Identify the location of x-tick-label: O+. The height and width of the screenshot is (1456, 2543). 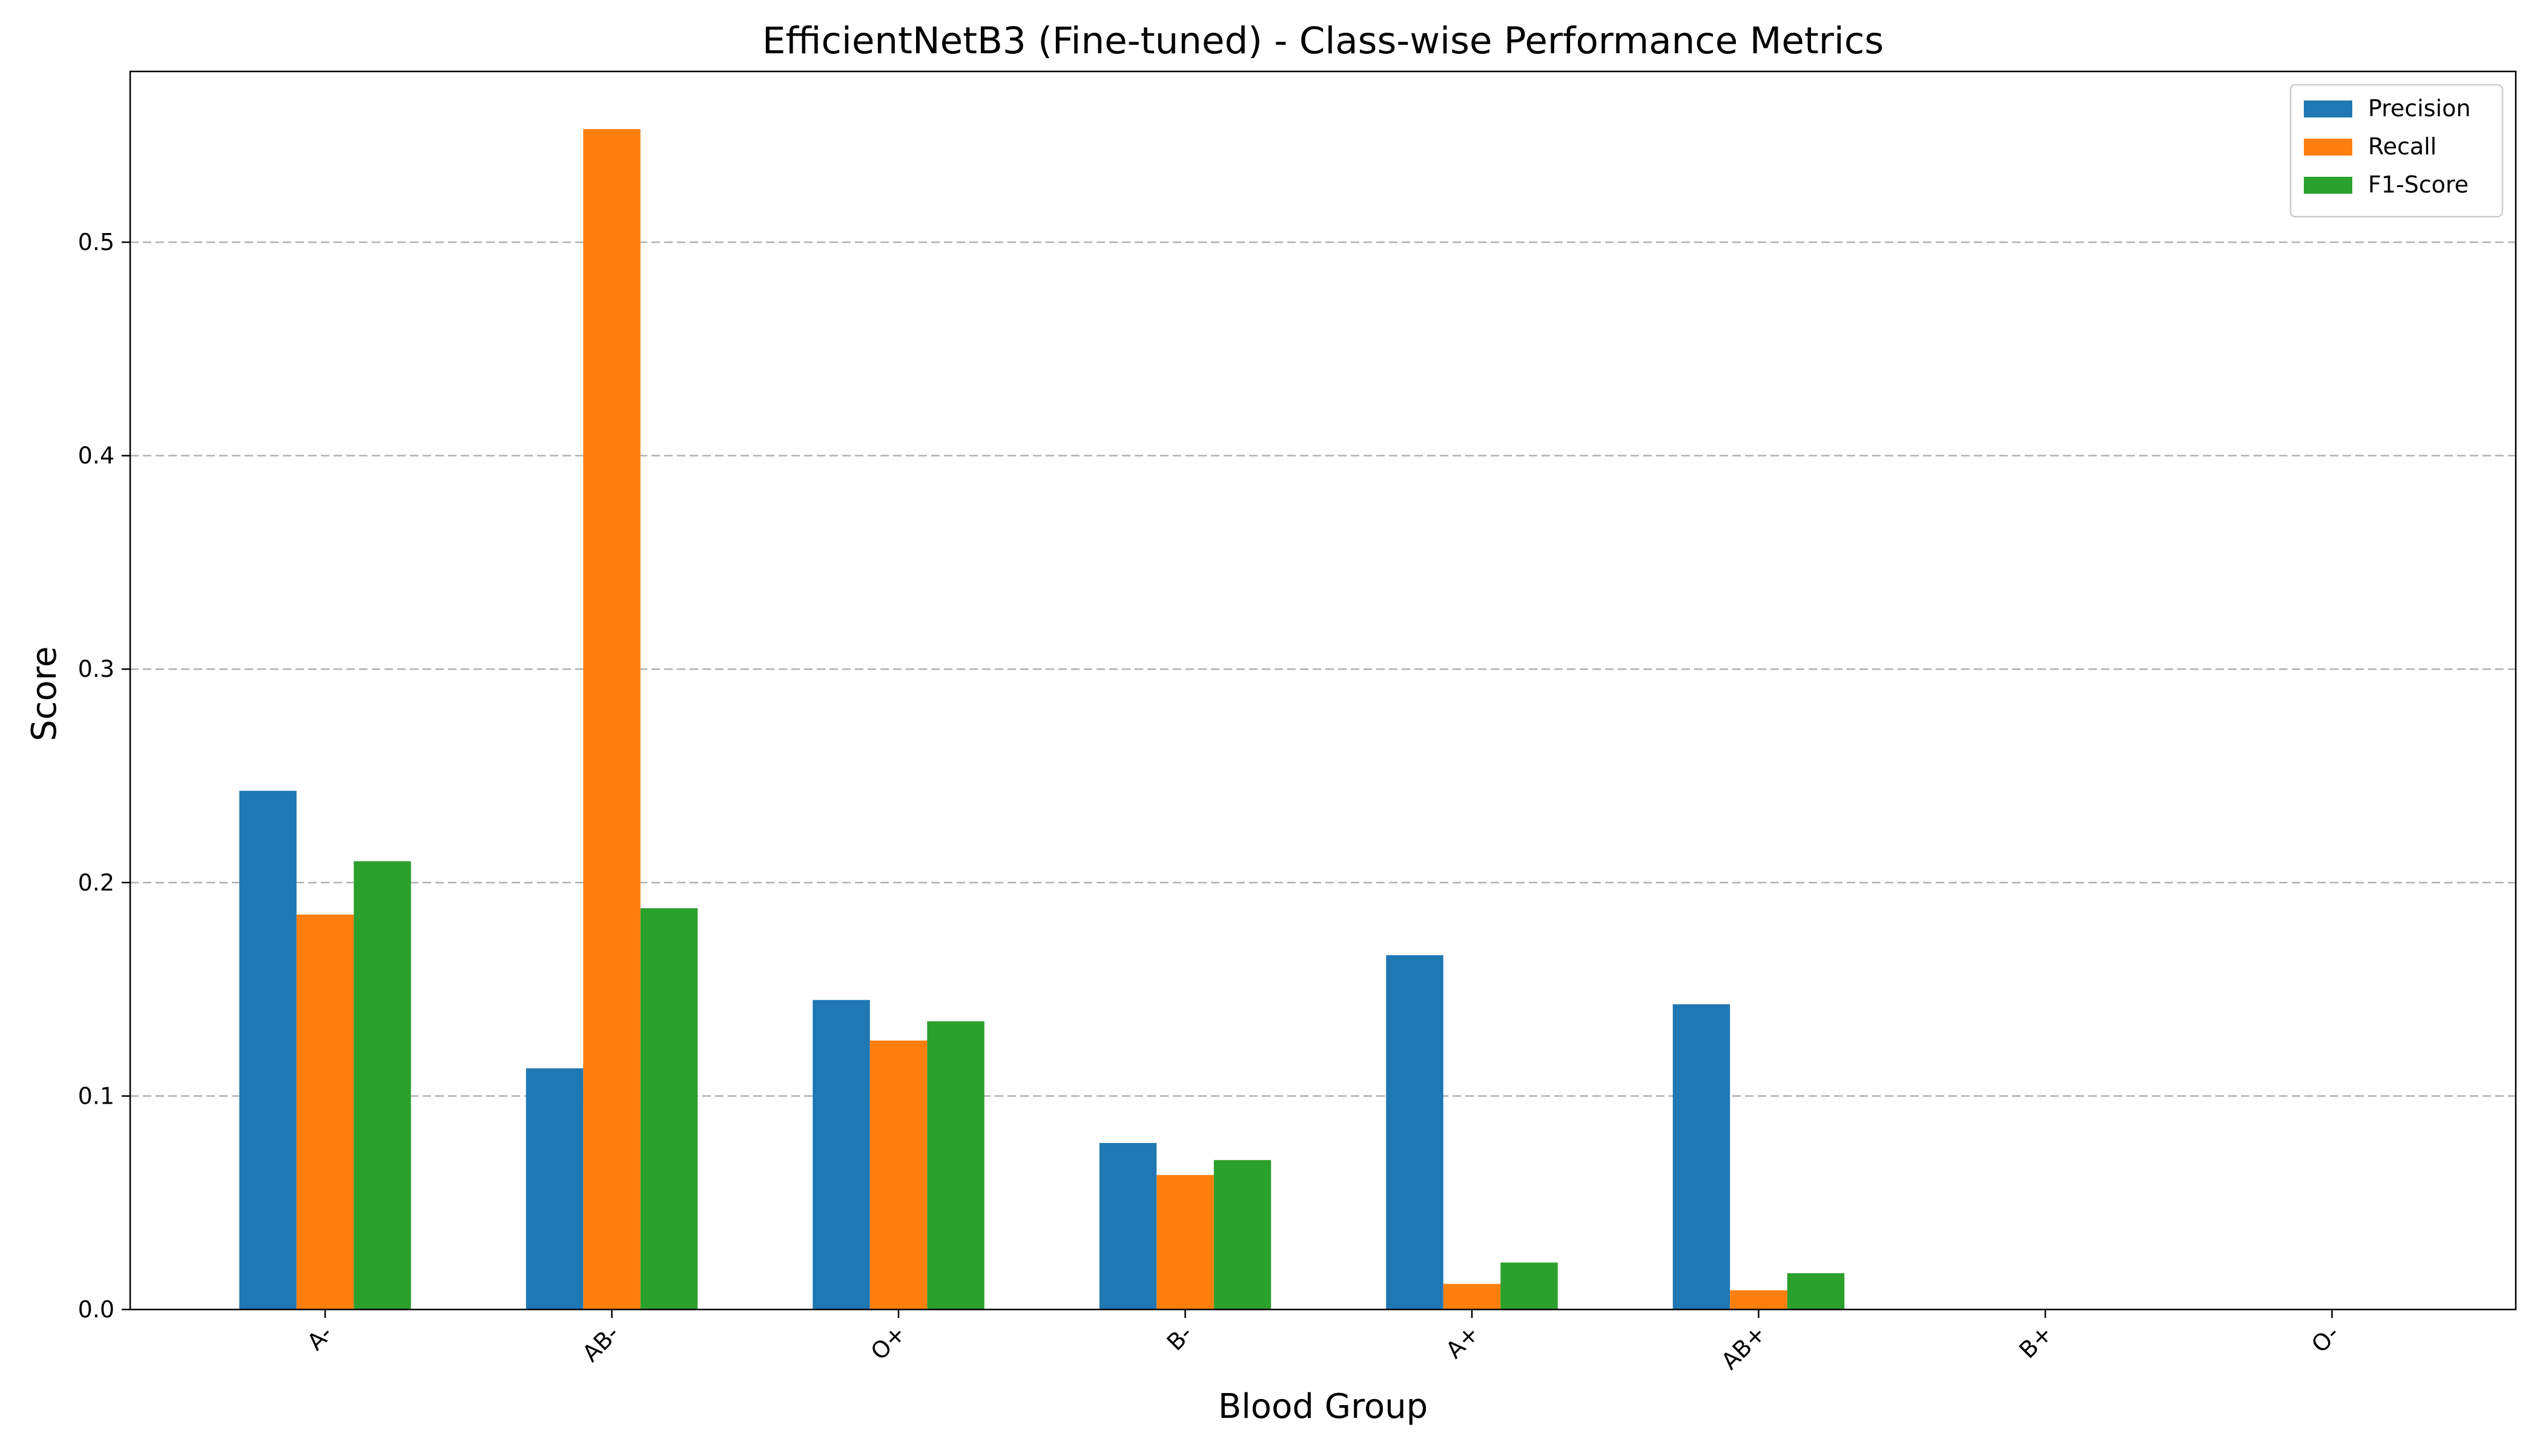
(888, 1342).